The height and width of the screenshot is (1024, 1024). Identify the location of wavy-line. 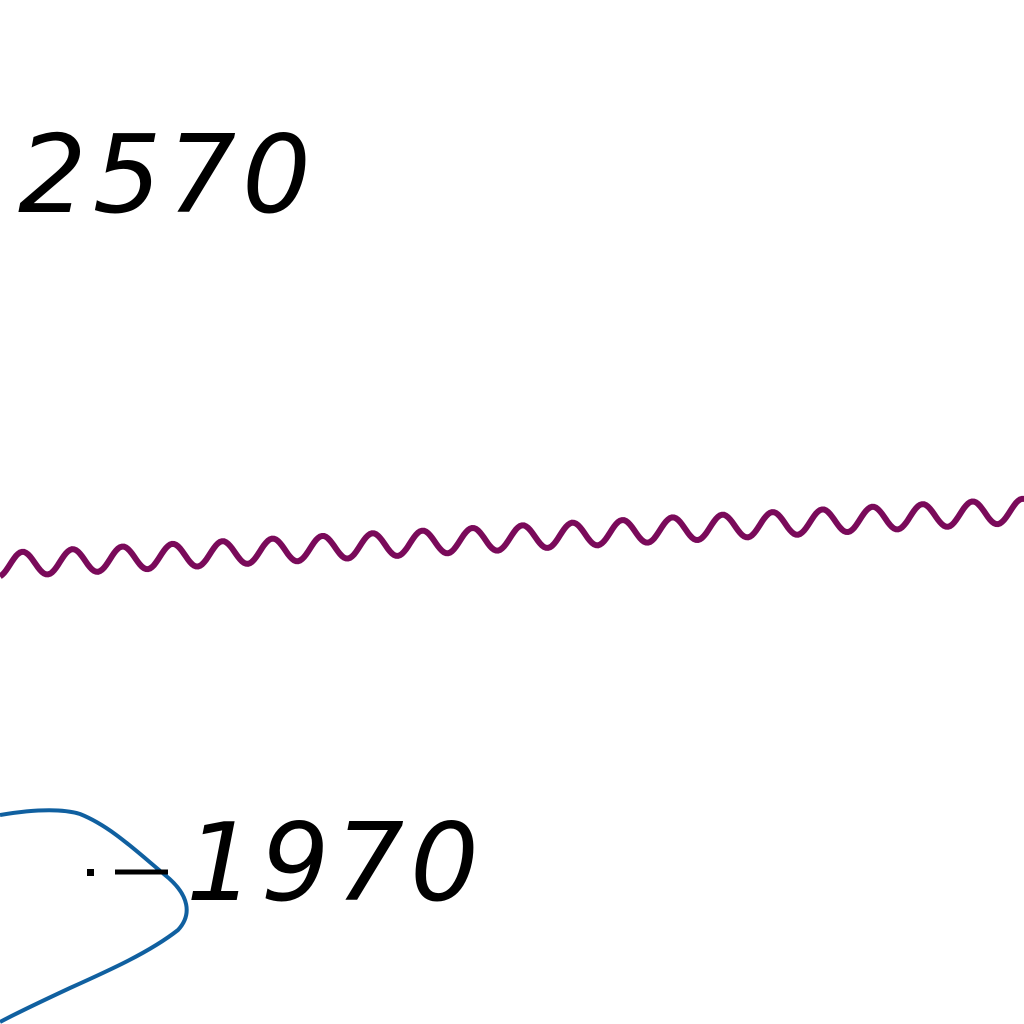
(512, 537).